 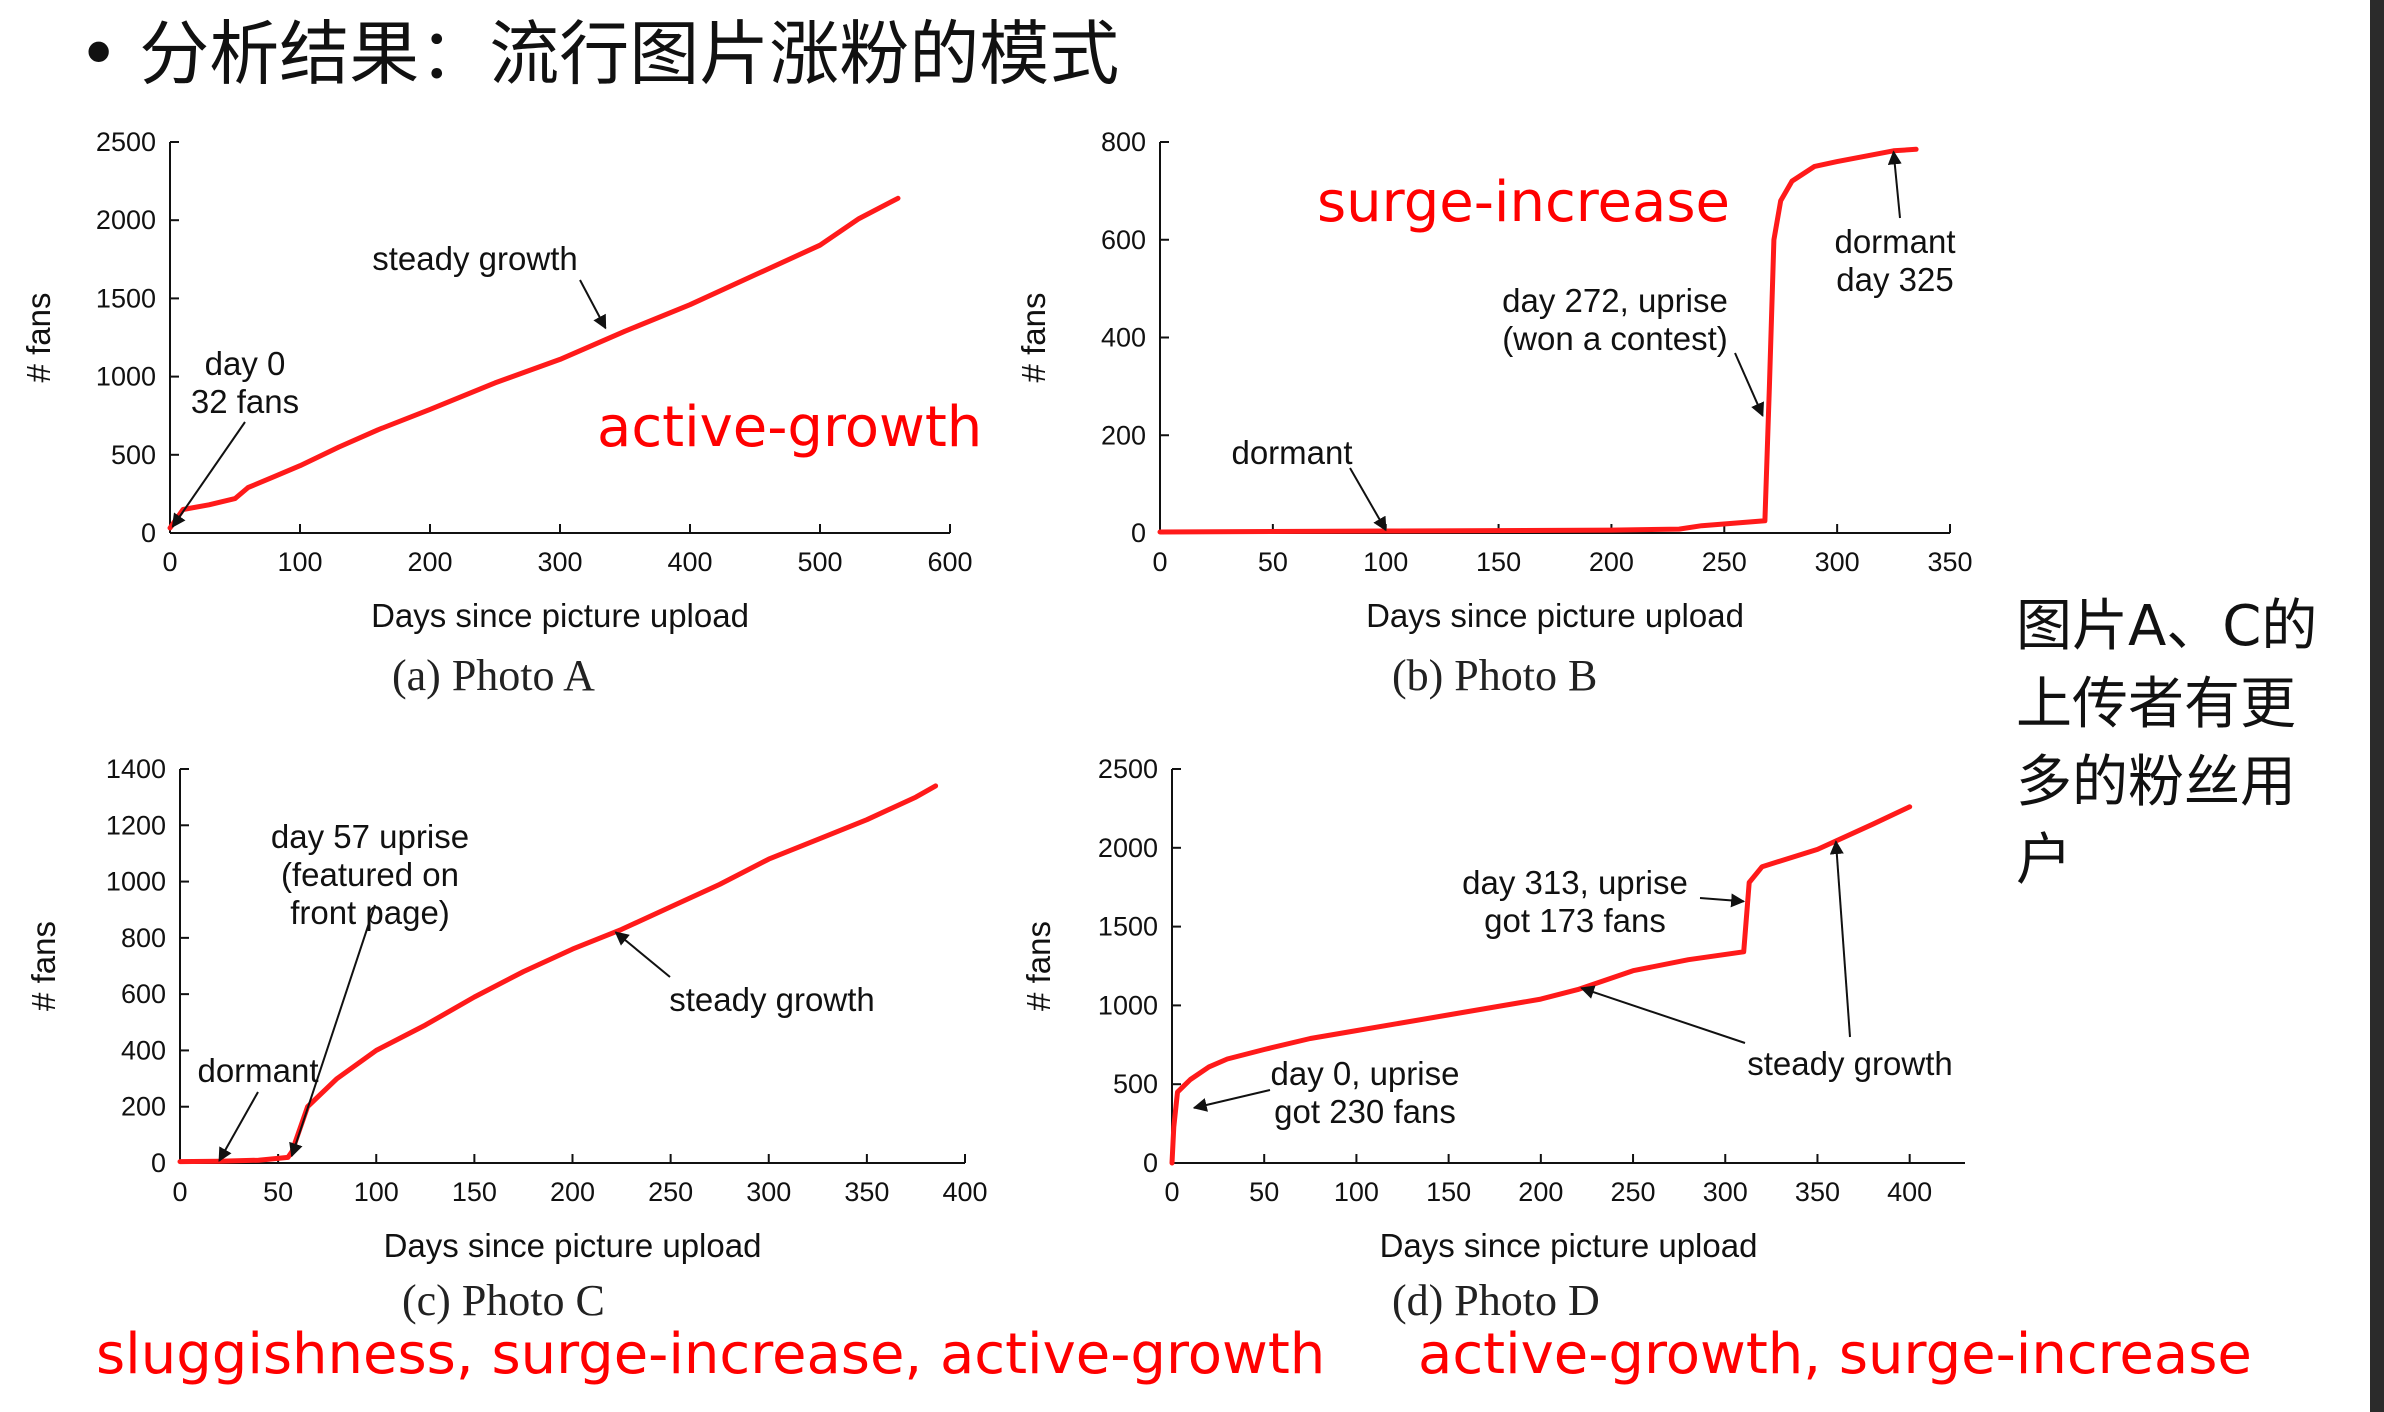 I want to click on caption-photo-a: (a) Photo A, so click(x=493, y=675).